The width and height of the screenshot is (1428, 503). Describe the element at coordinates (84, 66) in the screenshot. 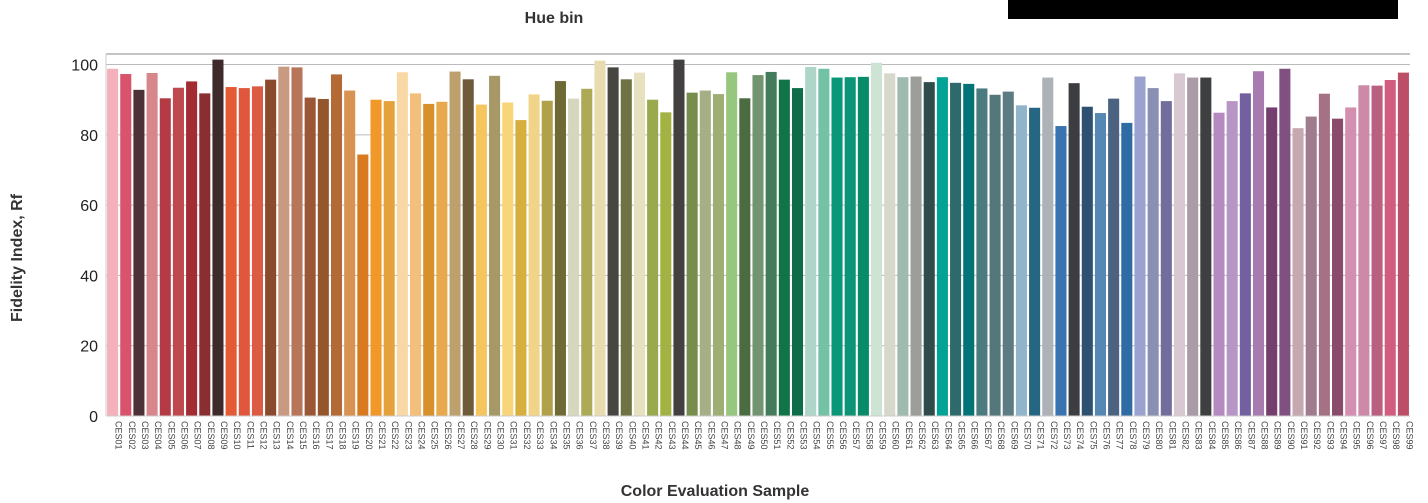

I see `y-tick-label: 100` at that location.